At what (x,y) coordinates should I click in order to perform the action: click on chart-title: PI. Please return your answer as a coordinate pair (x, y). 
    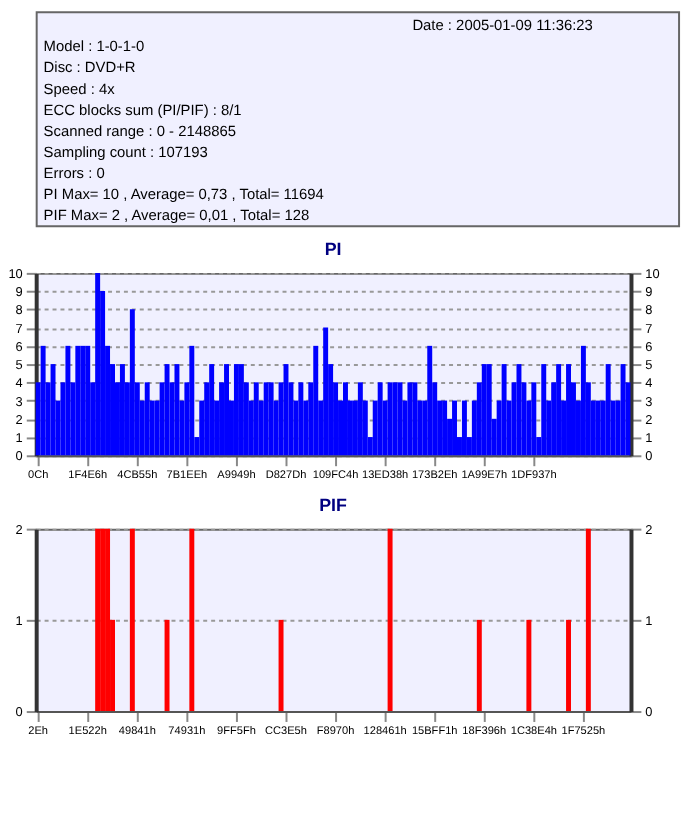
    Looking at the image, I should click on (333, 249).